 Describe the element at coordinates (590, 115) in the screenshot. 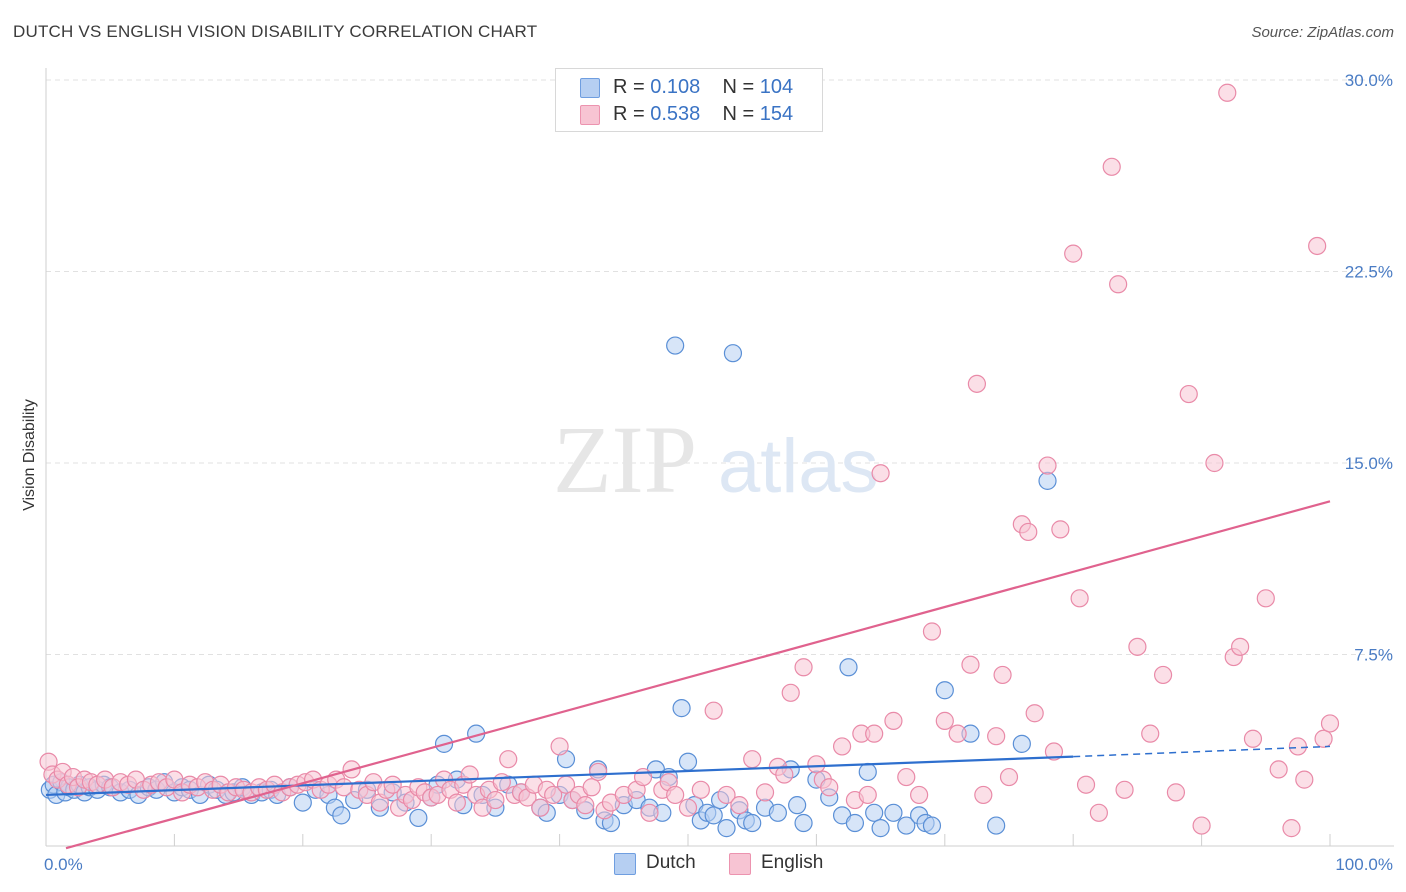

I see `legend-swatch-english` at that location.